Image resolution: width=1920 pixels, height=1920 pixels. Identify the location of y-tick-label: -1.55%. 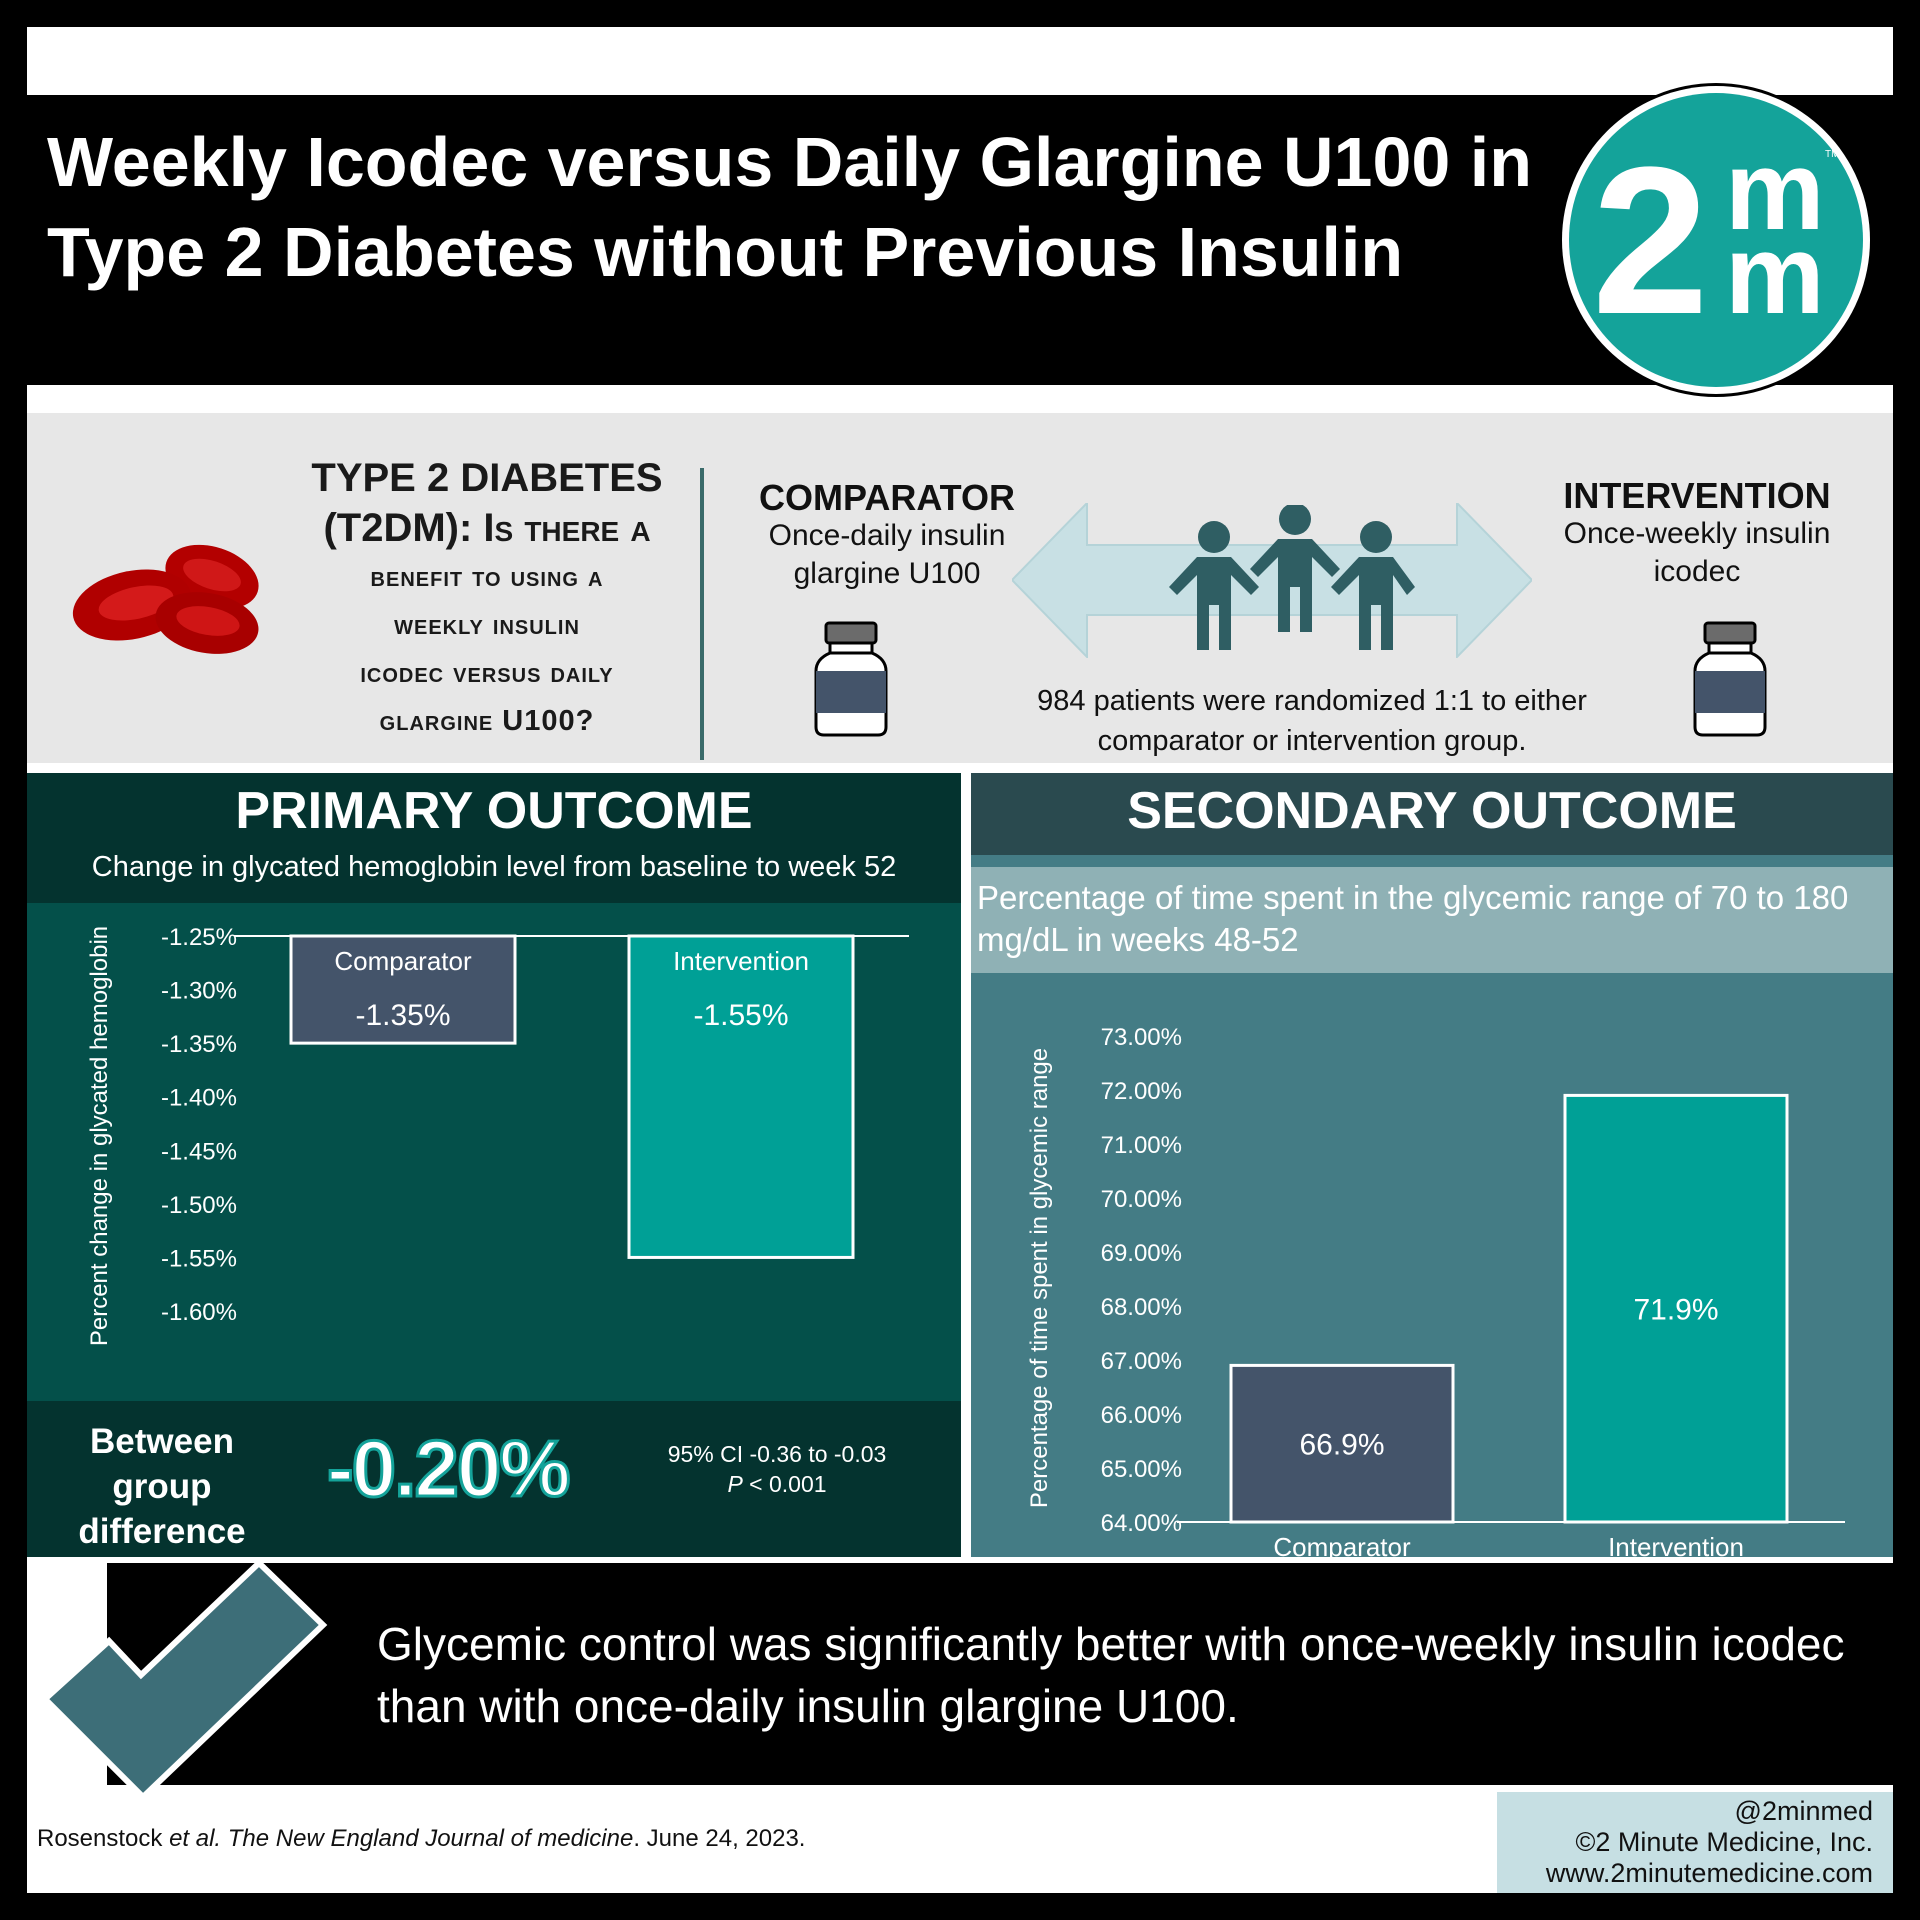
(199, 1258).